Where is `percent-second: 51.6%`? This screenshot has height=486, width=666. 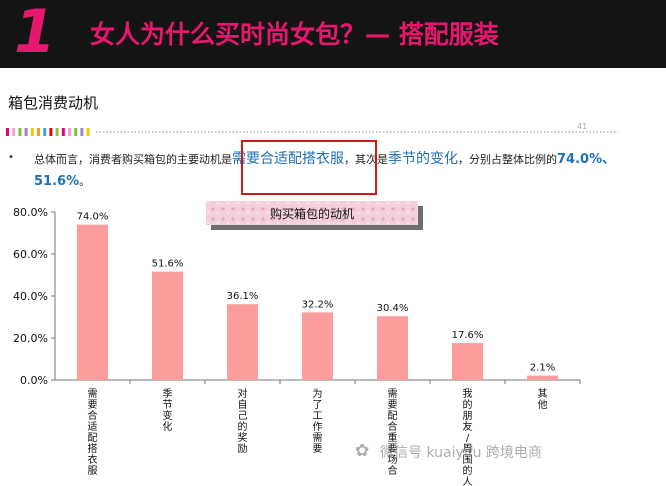
percent-second: 51.6% is located at coordinates (57, 181).